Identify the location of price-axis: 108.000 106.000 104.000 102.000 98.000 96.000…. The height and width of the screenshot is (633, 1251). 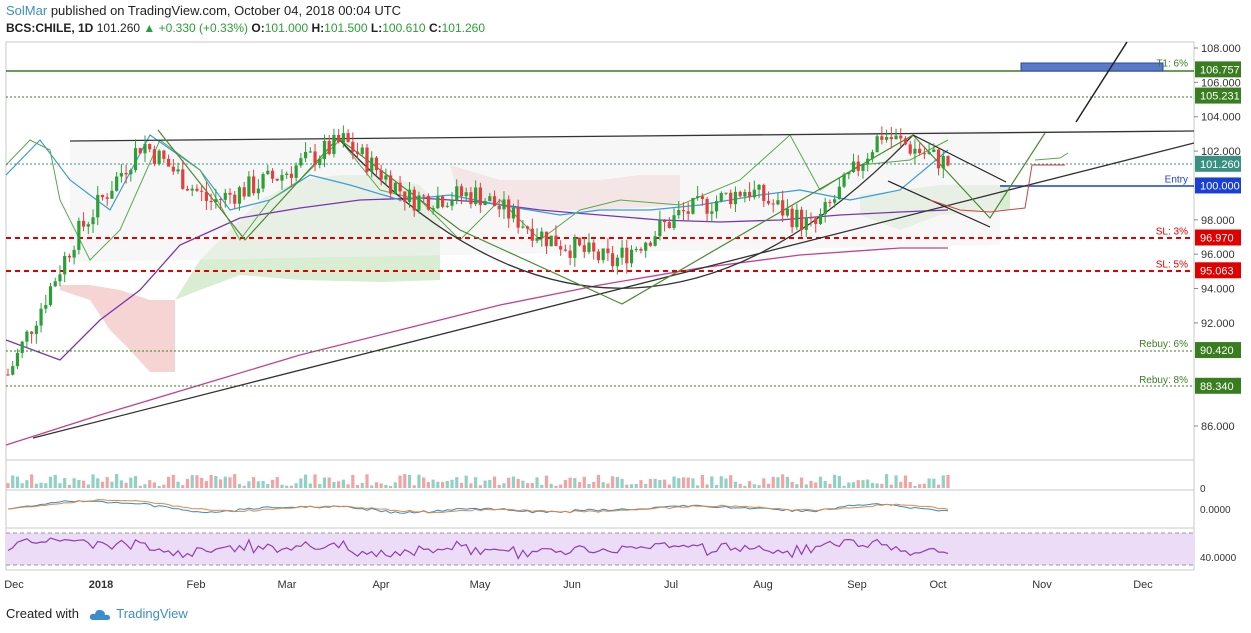
(1217, 238).